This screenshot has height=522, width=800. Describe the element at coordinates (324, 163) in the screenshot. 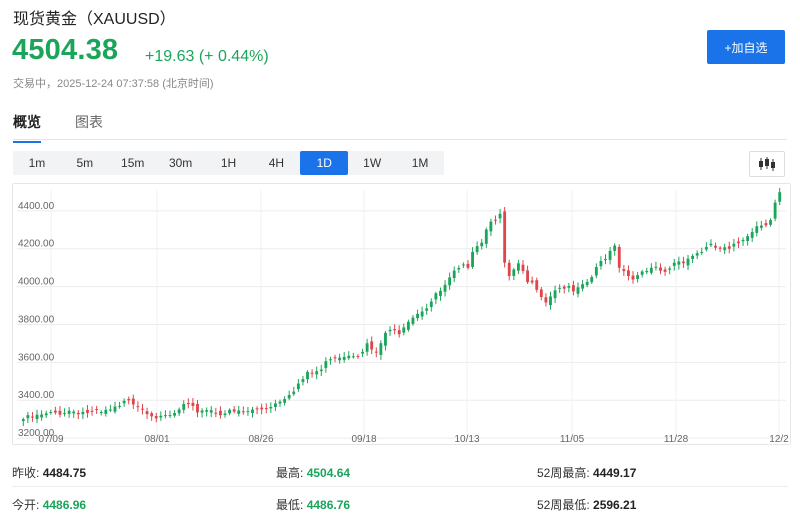

I see `range-1d: 1D` at that location.